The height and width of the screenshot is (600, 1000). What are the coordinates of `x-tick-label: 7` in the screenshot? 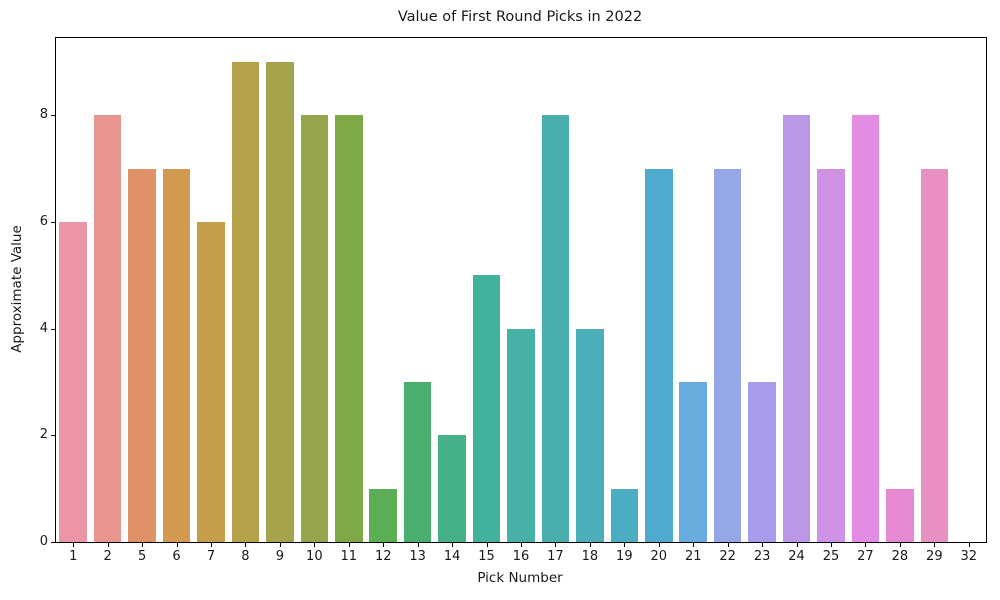 It's located at (211, 556).